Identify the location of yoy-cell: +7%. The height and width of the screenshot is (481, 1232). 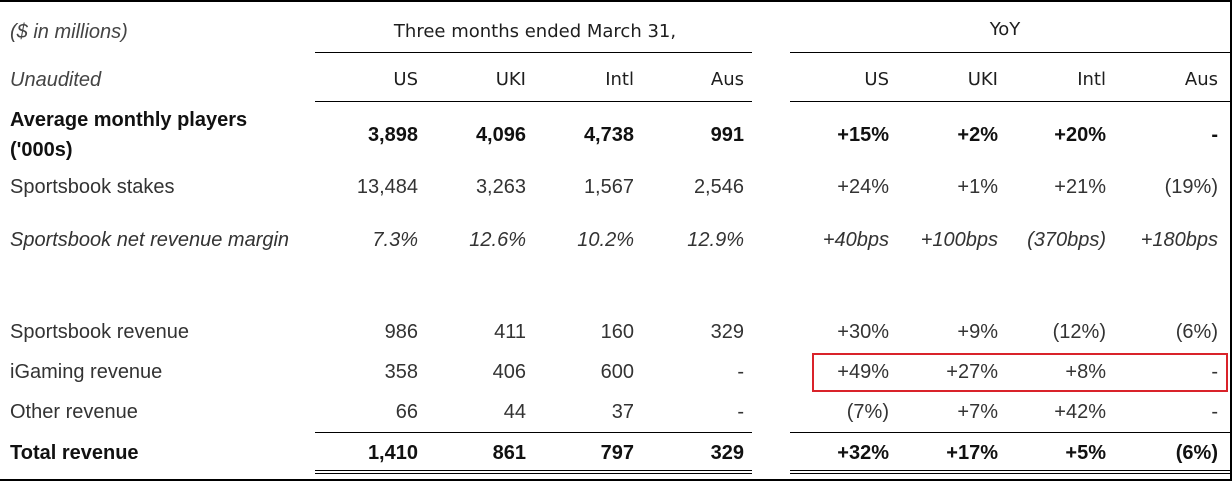
(977, 412).